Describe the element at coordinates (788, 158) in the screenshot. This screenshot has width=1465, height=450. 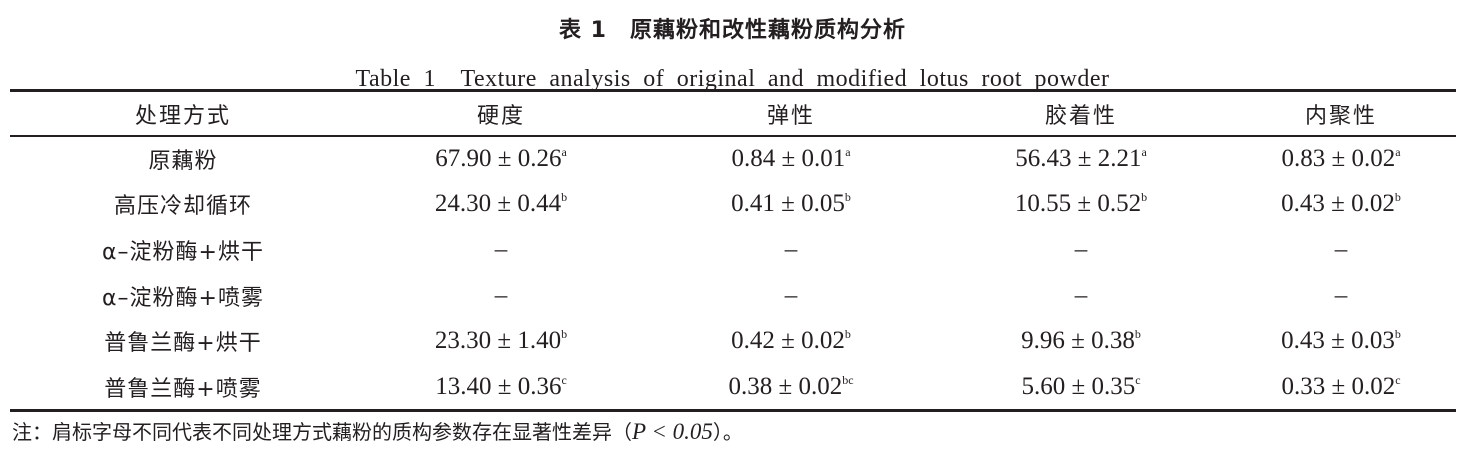
I see `cell-value: 0.84 ± 0.01` at that location.